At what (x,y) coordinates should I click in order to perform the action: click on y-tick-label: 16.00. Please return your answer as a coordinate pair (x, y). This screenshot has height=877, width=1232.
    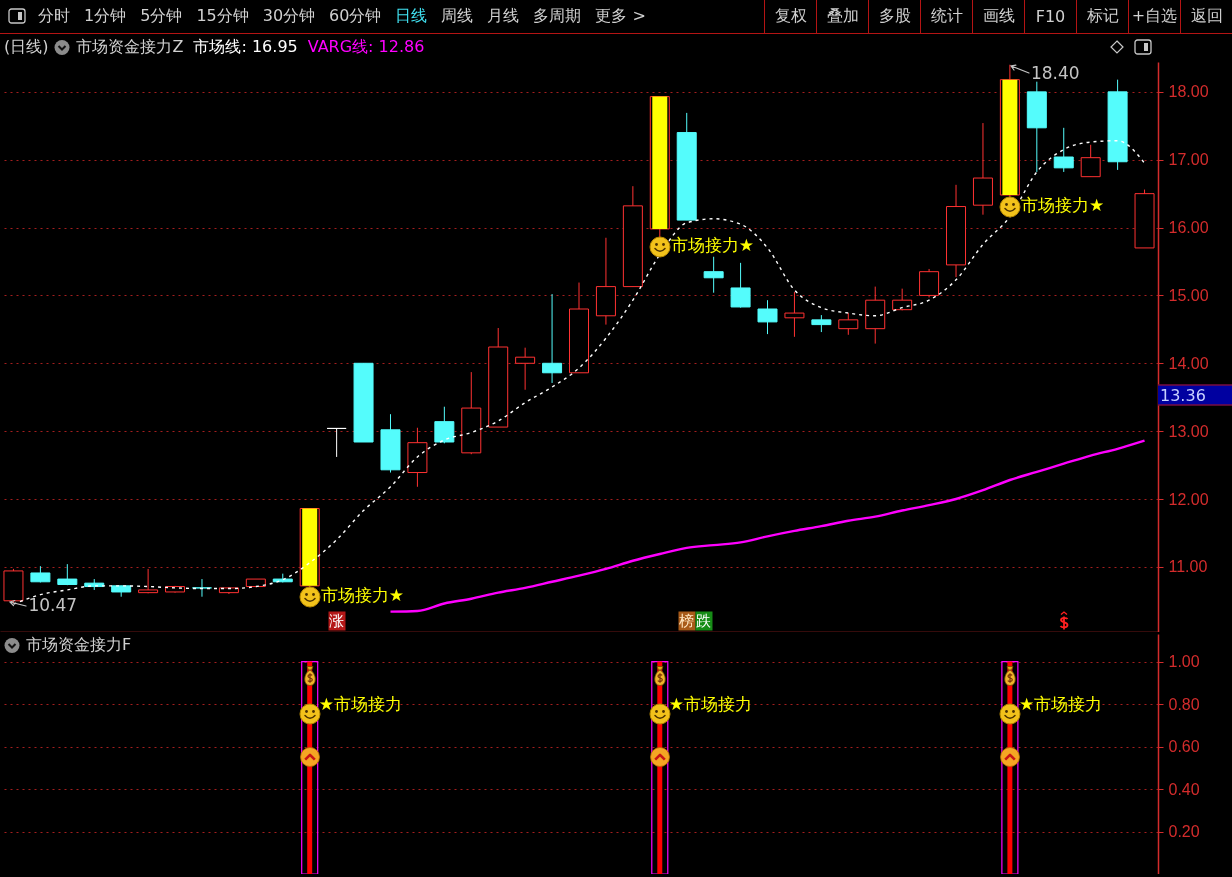
    Looking at the image, I should click on (1188, 228).